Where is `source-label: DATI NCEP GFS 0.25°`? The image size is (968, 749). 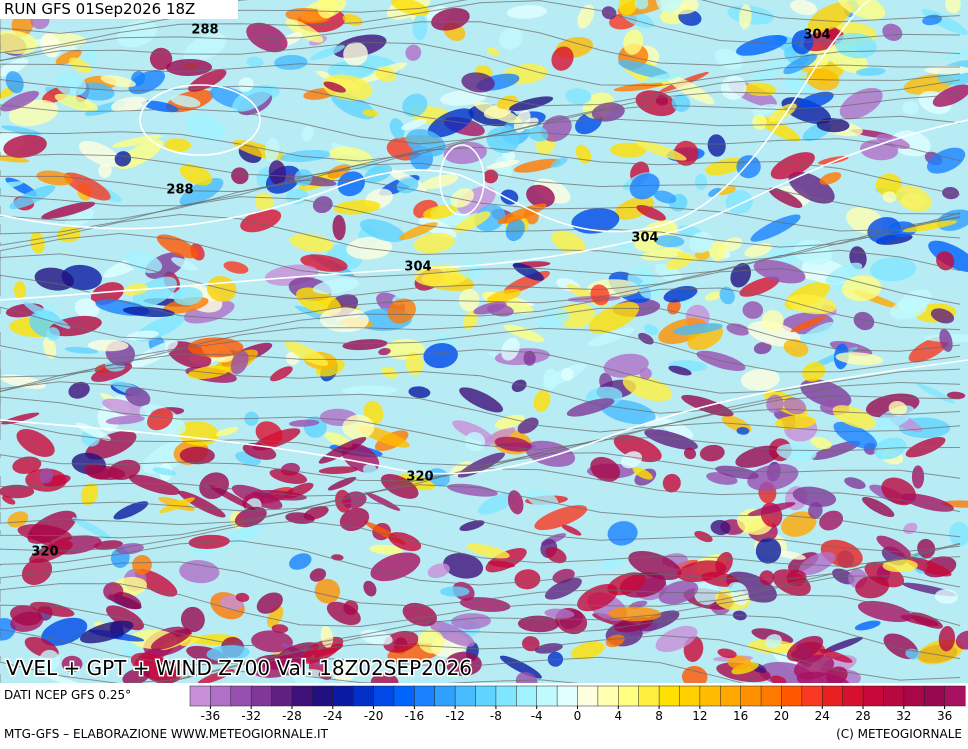 source-label: DATI NCEP GFS 0.25° is located at coordinates (67, 695).